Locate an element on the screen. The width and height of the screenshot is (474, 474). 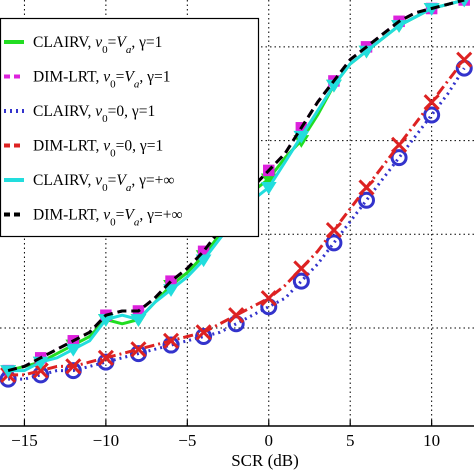
x-axis-label: SCR (dB) is located at coordinates (265, 460).